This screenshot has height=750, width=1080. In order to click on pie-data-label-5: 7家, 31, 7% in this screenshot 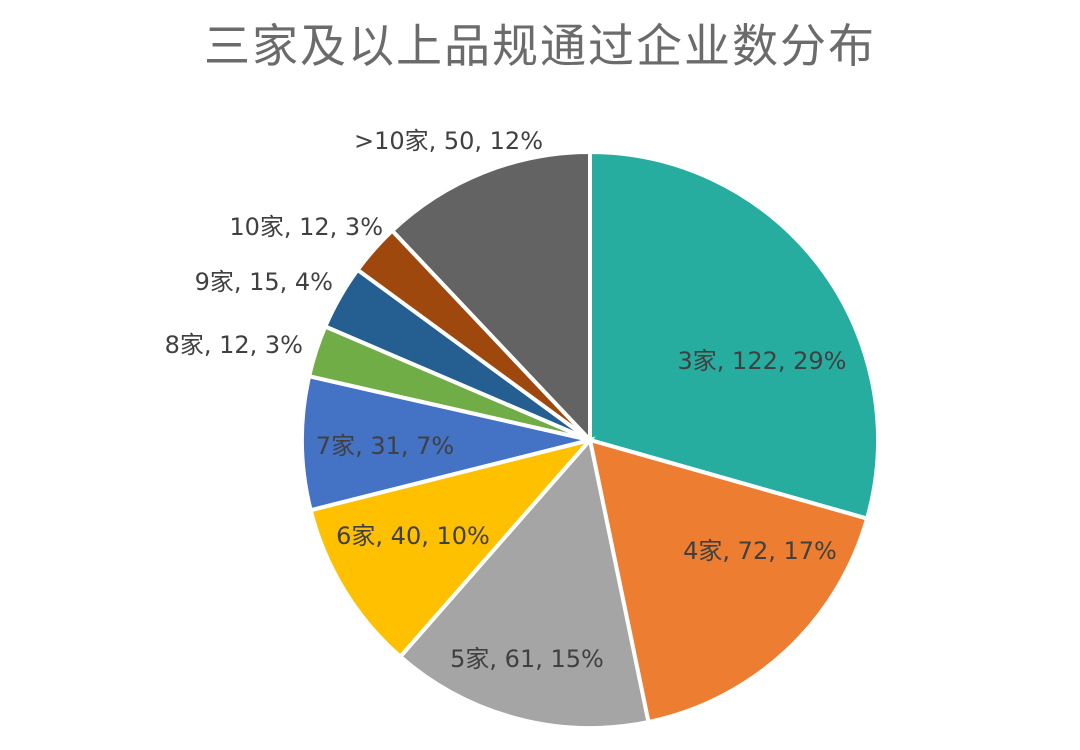, I will do `click(385, 446)`.